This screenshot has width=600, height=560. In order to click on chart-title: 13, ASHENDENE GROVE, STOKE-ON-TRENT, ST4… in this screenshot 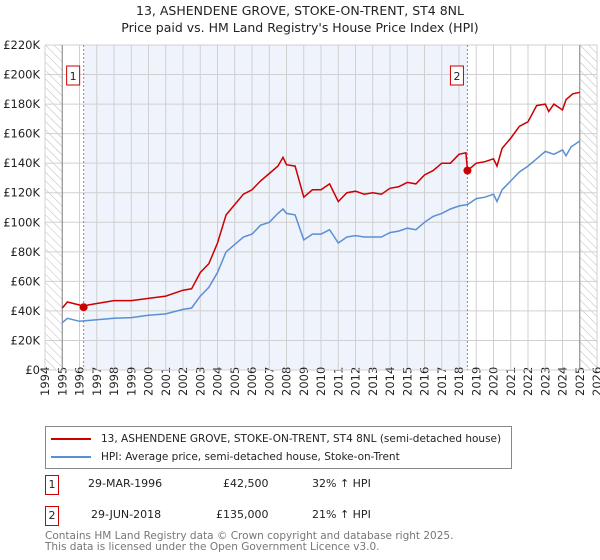, I will do `click(300, 10)`.